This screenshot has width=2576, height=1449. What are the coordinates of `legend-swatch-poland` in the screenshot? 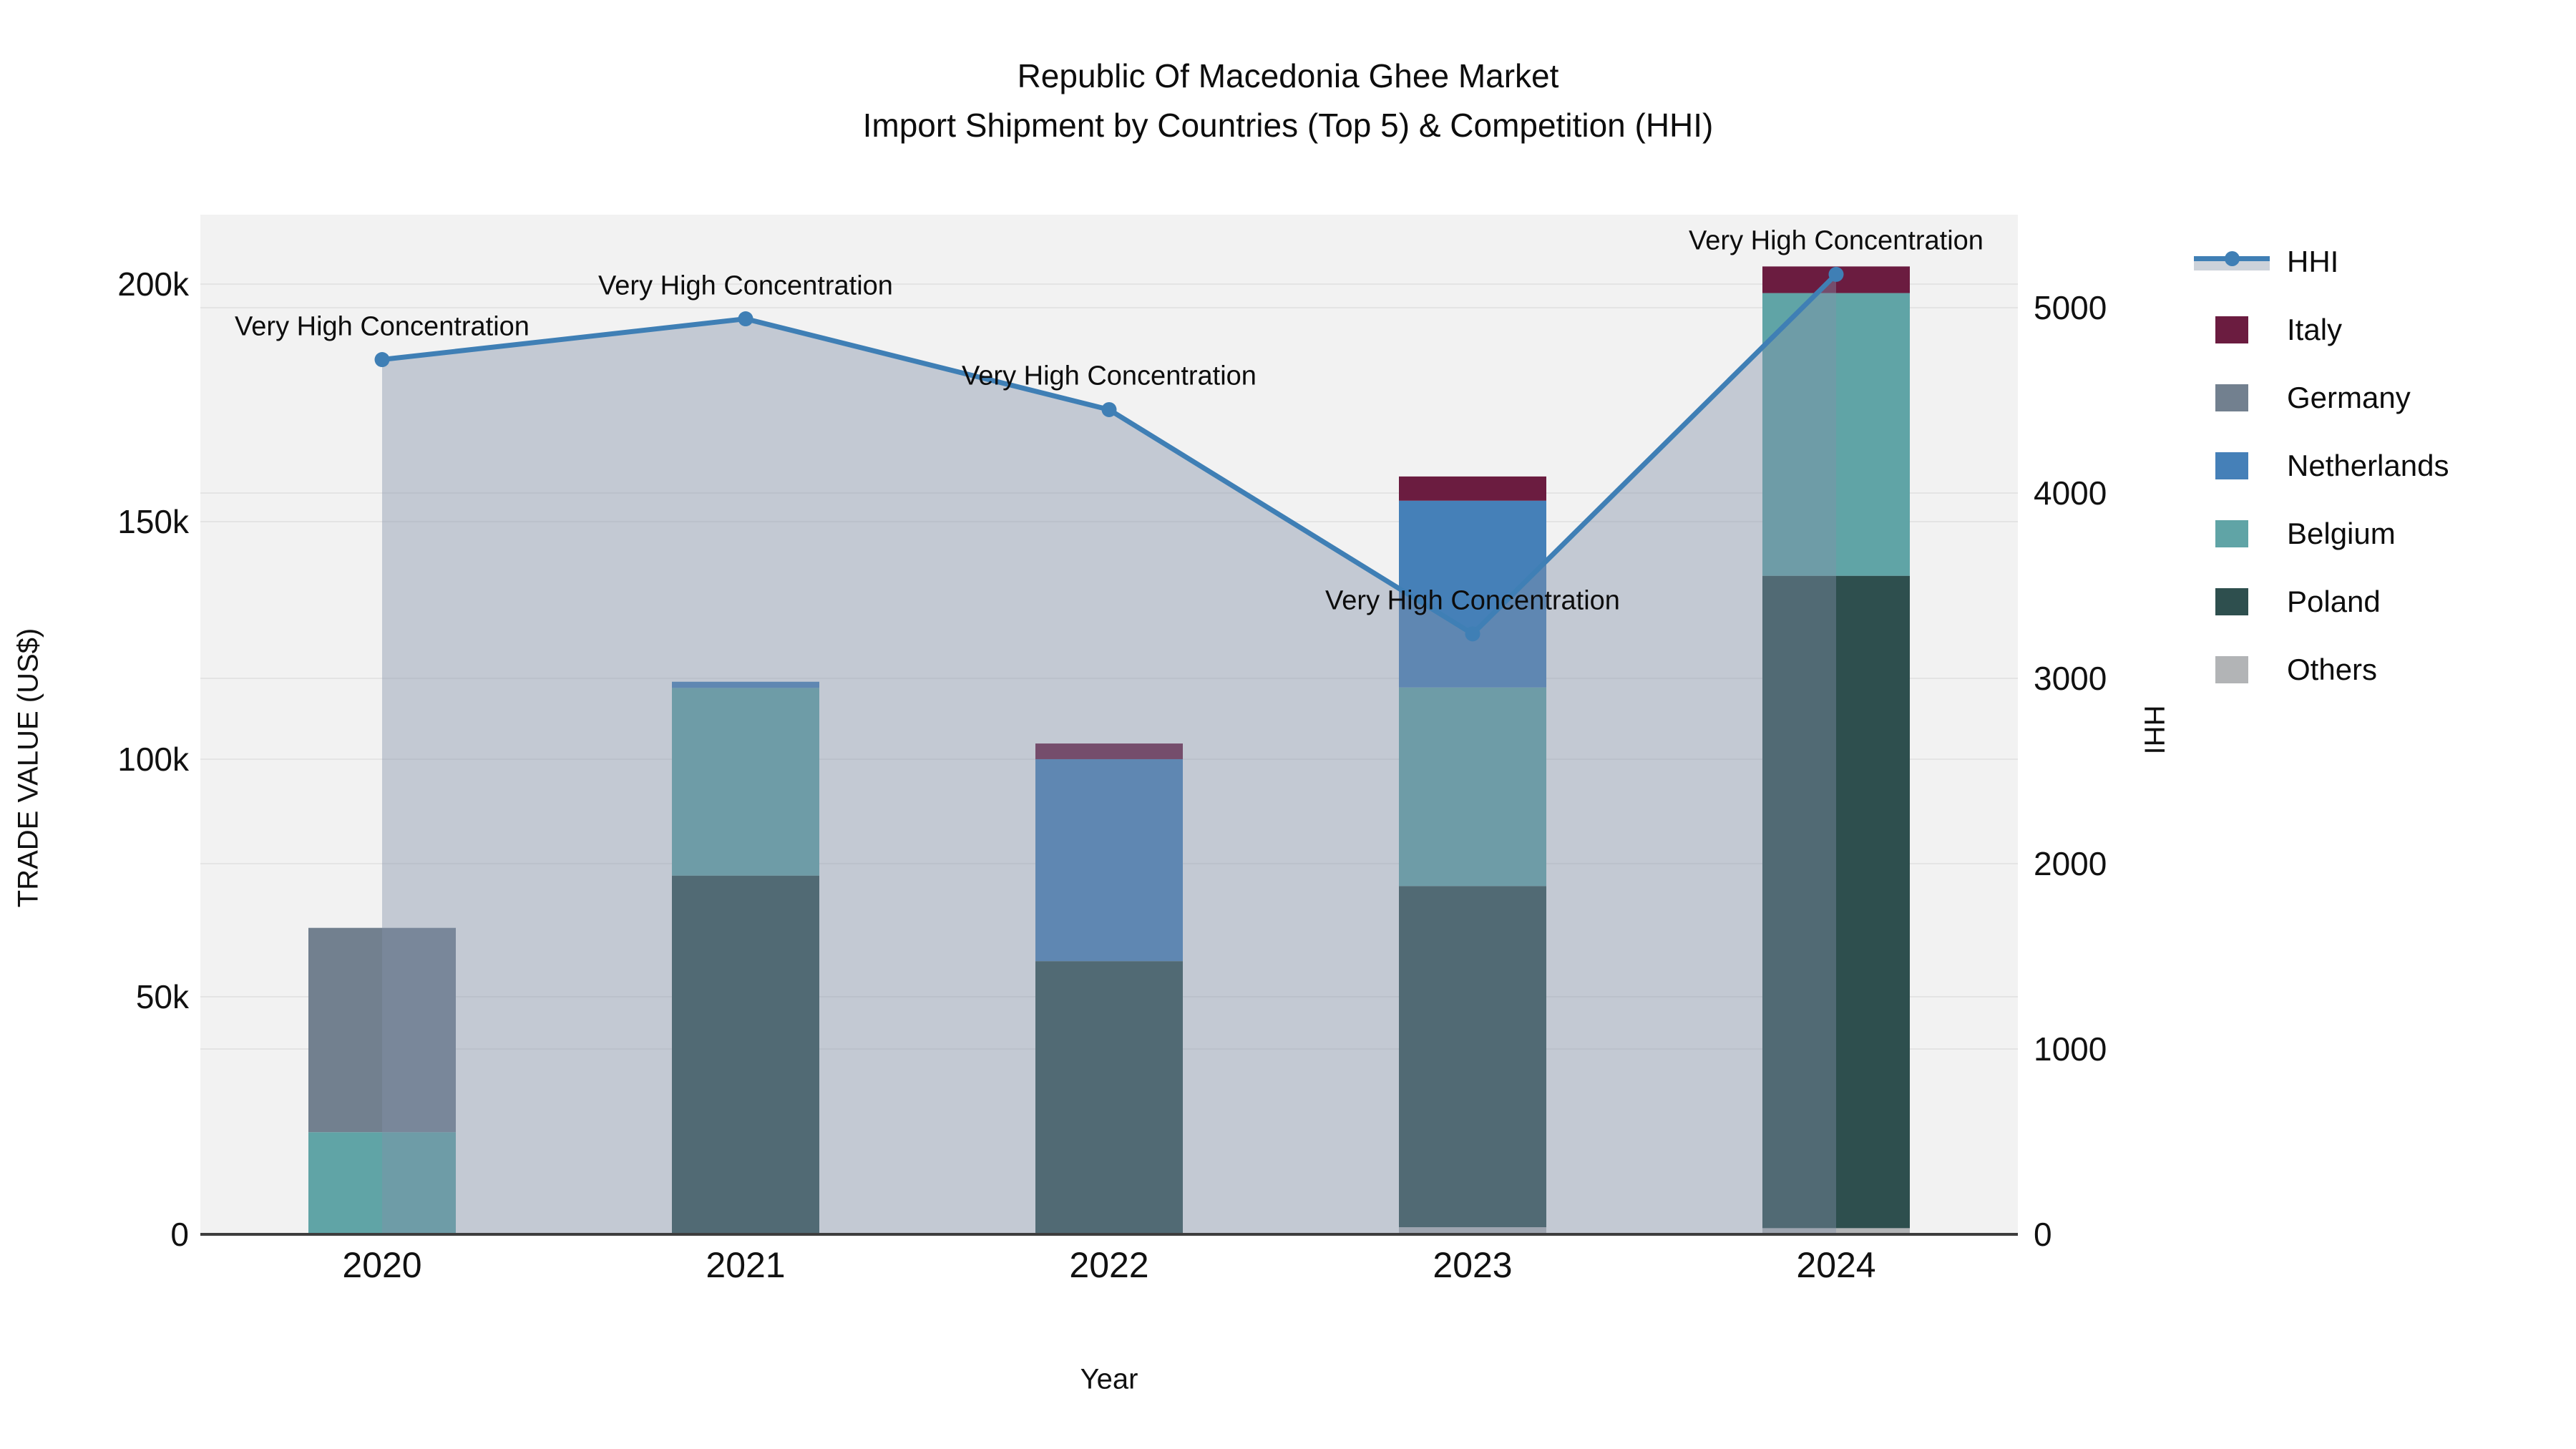 It's located at (2232, 601).